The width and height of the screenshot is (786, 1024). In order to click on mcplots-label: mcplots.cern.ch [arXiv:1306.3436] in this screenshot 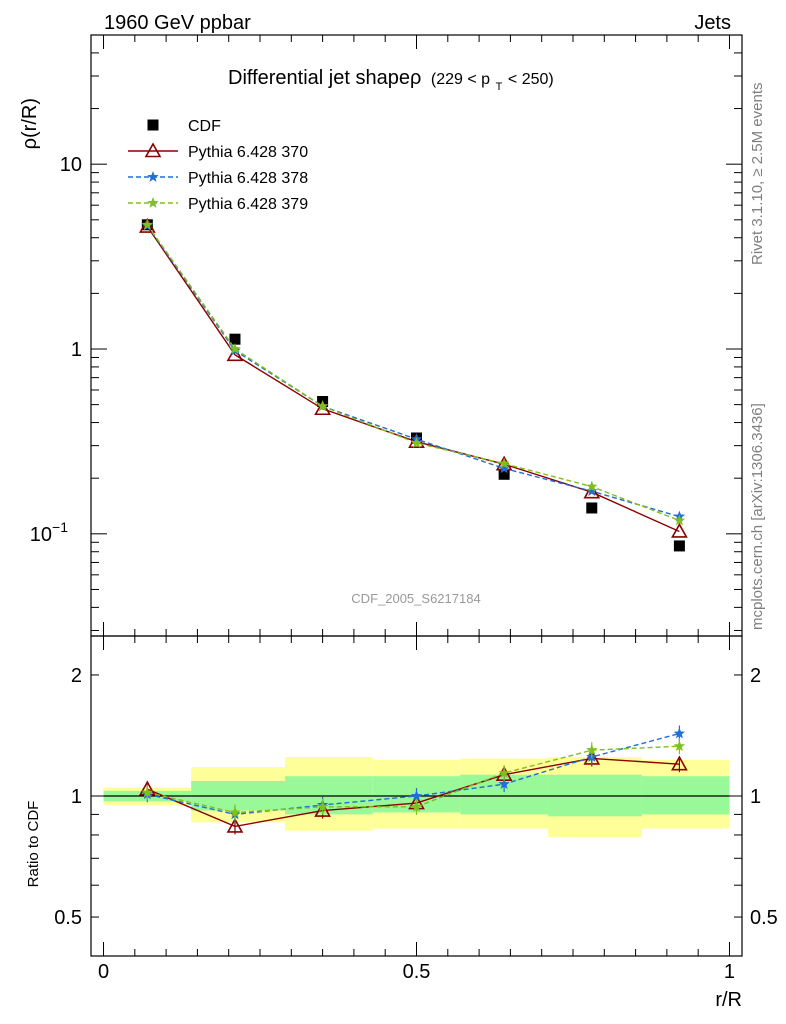, I will do `click(757, 516)`.